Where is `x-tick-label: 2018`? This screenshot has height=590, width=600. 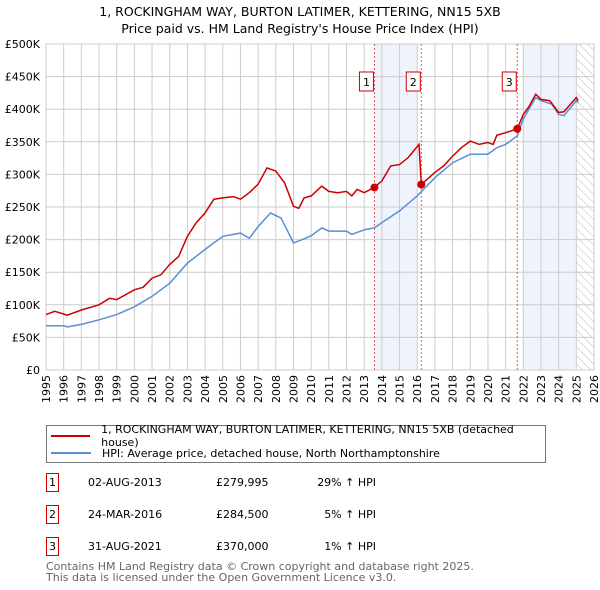
x-tick-label: 2018 is located at coordinates (453, 389).